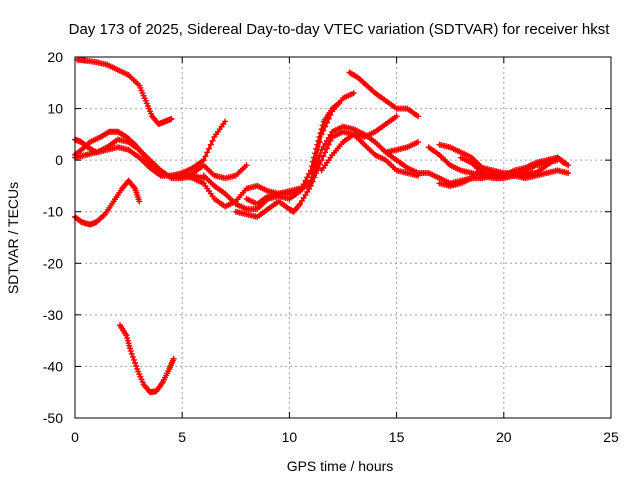  Describe the element at coordinates (53, 366) in the screenshot. I see `y-tick-label: -40` at that location.